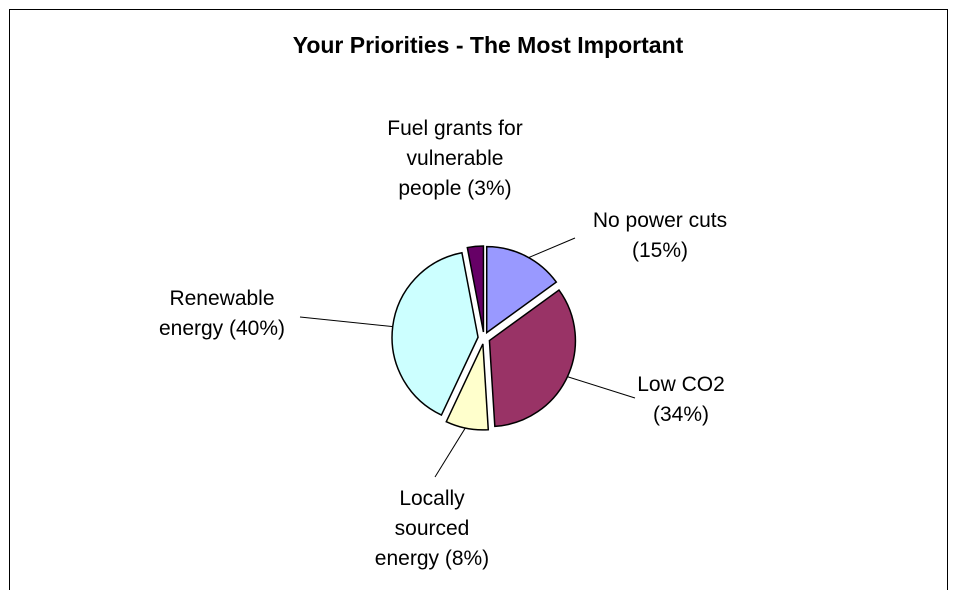 The height and width of the screenshot is (590, 957). Describe the element at coordinates (484, 338) in the screenshot. I see `pie-slices` at that location.